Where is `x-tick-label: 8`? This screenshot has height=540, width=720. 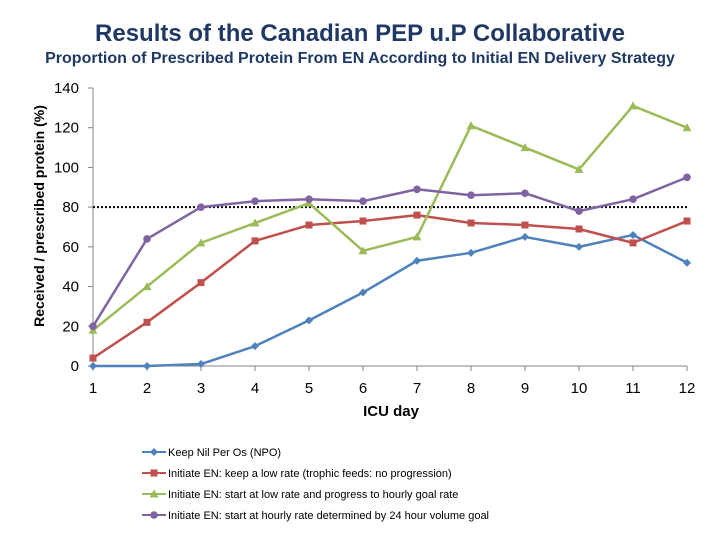
x-tick-label: 8 is located at coordinates (471, 388).